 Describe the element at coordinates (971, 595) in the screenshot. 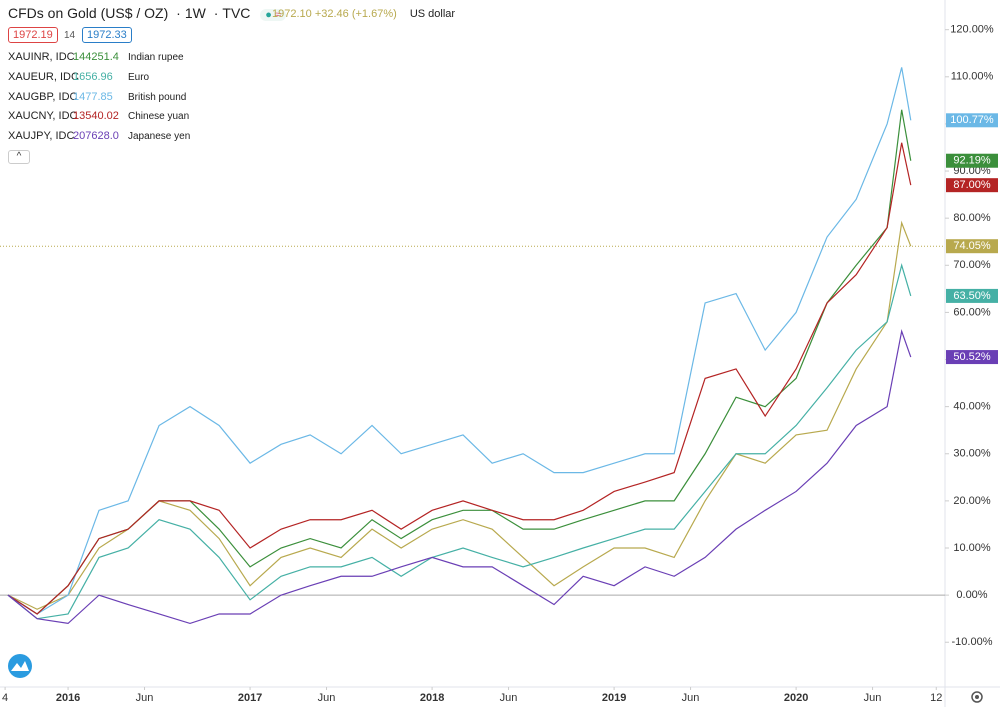

I see `y-tick-label: 0.00%` at that location.